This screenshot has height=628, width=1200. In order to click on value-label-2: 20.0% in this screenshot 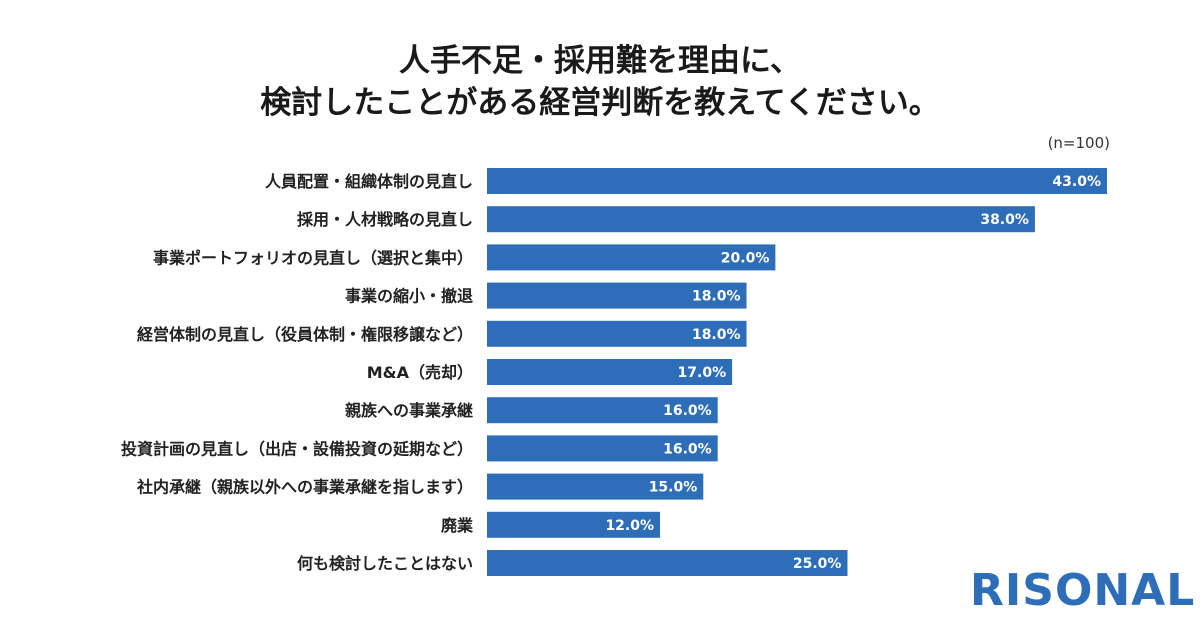, I will do `click(745, 258)`.